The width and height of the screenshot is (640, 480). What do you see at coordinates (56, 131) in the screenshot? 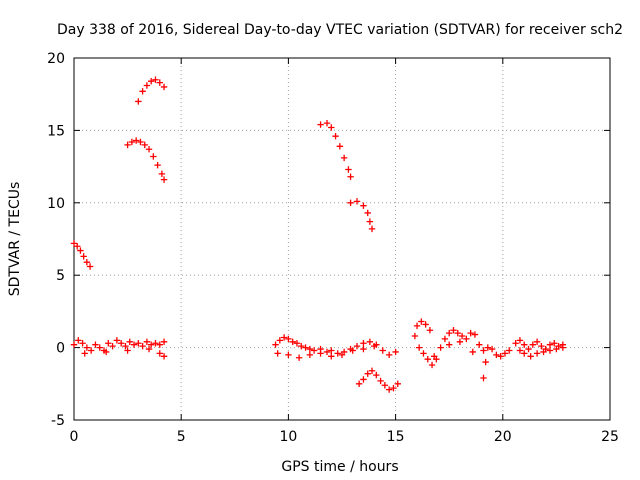
I see `y-tick-label: 15` at bounding box center [56, 131].